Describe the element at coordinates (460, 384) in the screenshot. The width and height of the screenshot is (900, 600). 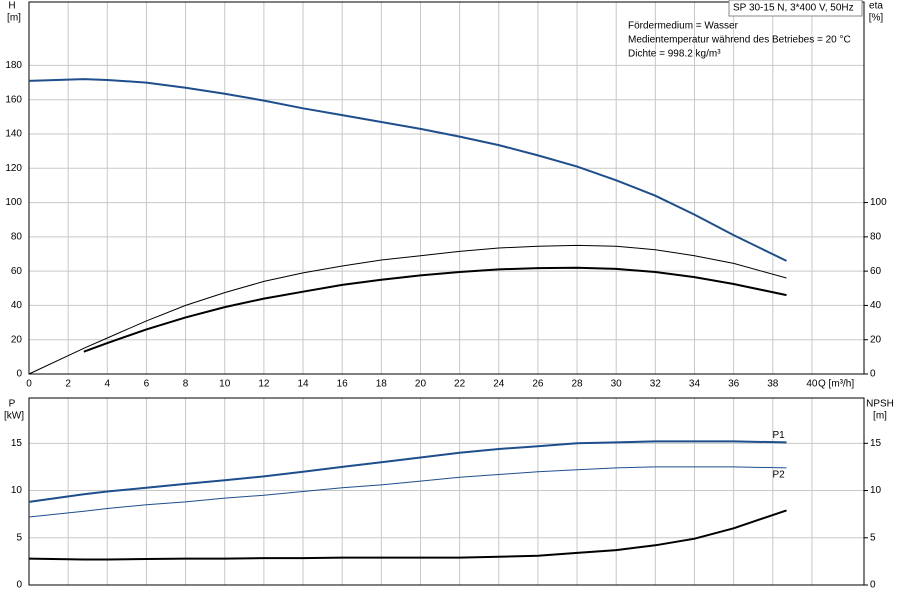
I see `x-tick-label: 22` at that location.